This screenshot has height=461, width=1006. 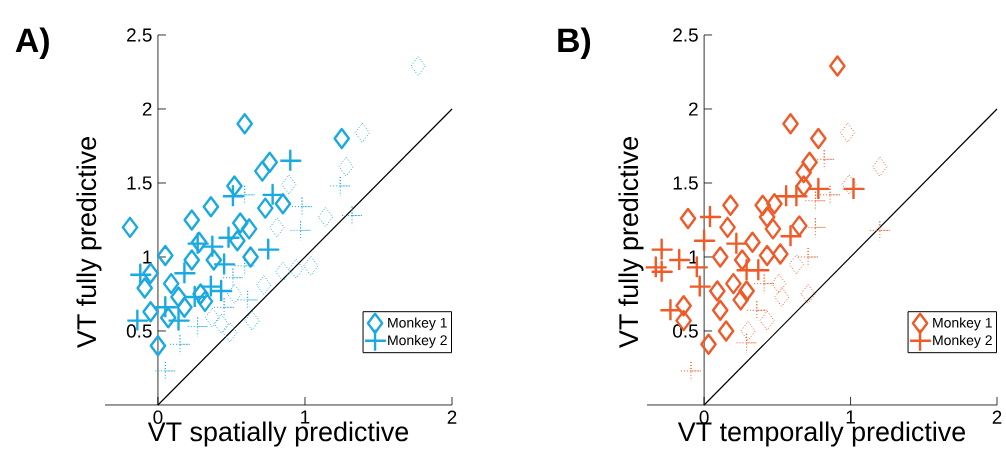 What do you see at coordinates (158, 417) in the screenshot?
I see `x-tick-label: 0` at bounding box center [158, 417].